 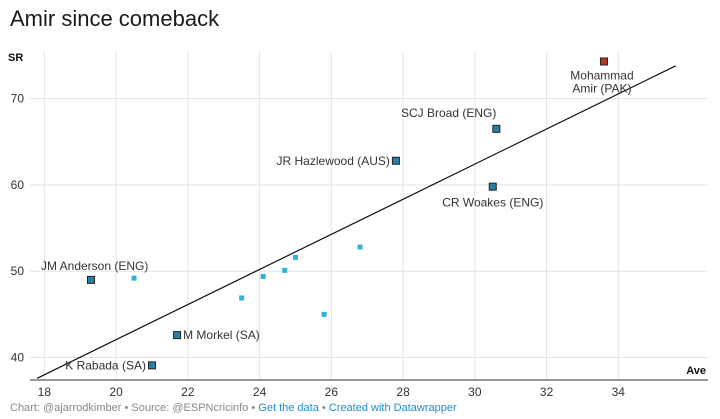 What do you see at coordinates (475, 392) in the screenshot?
I see `x-tick-label: 30` at bounding box center [475, 392].